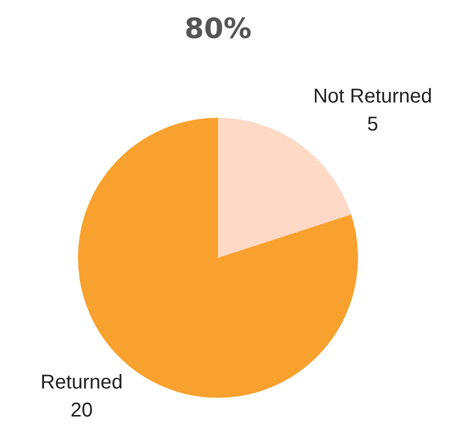 This screenshot has width=465, height=433. What do you see at coordinates (81, 382) in the screenshot?
I see `slice-label: Returned` at bounding box center [81, 382].